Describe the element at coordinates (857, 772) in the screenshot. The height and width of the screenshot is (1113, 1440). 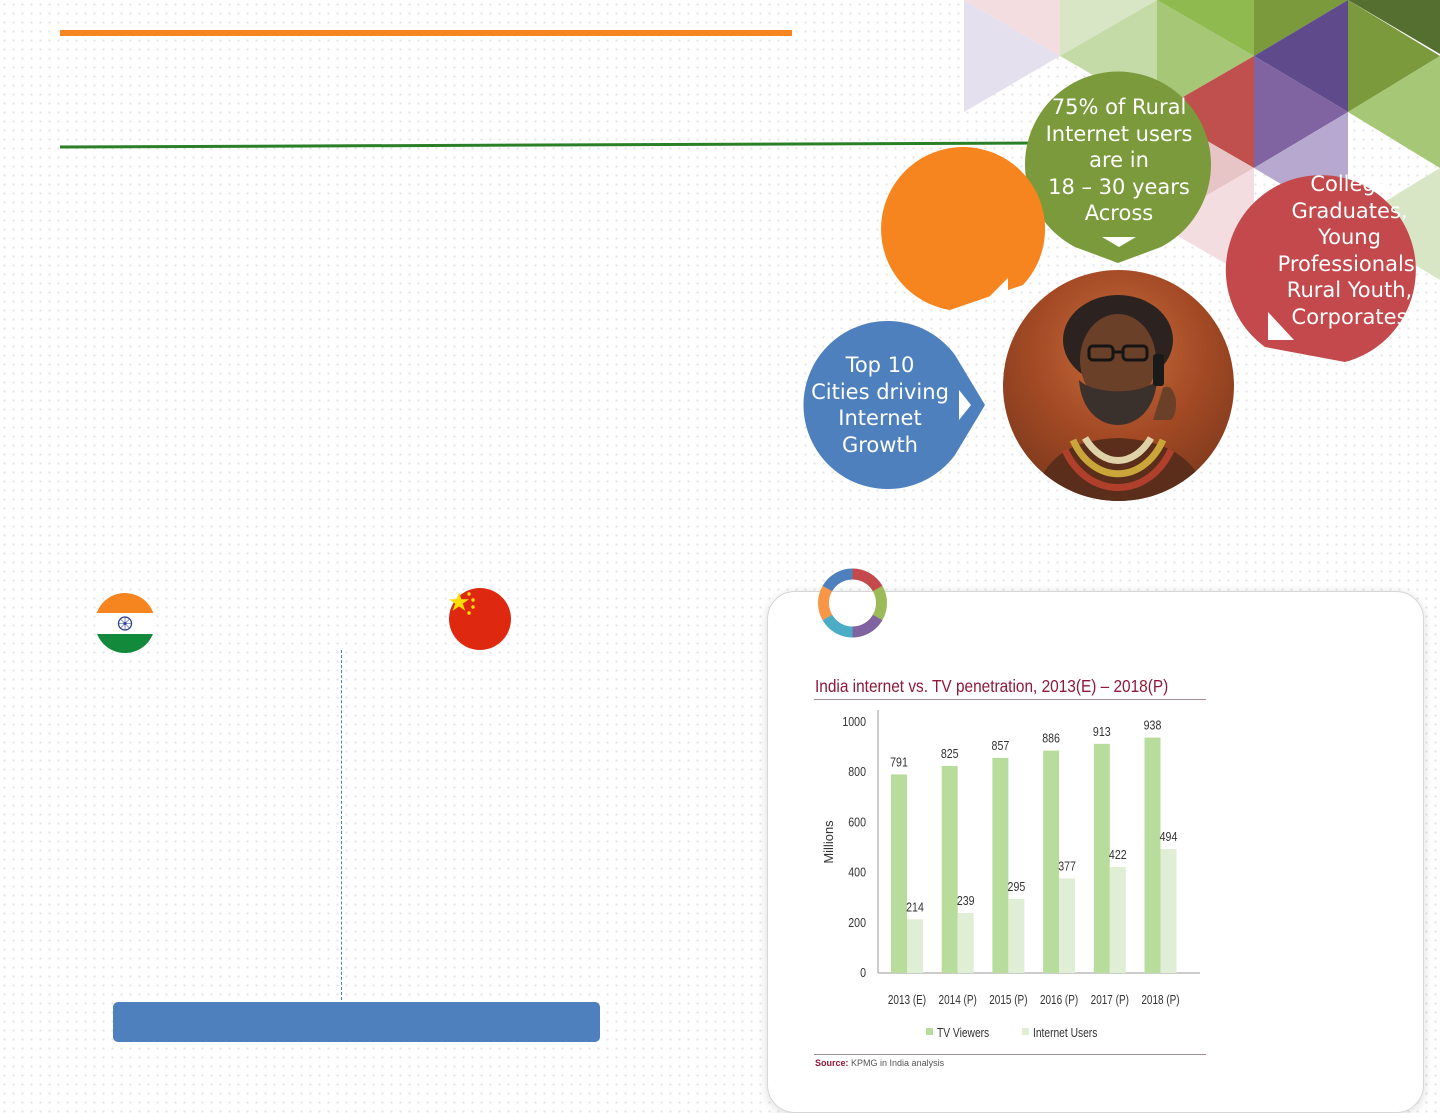
I see `y-tick-label: 800` at that location.